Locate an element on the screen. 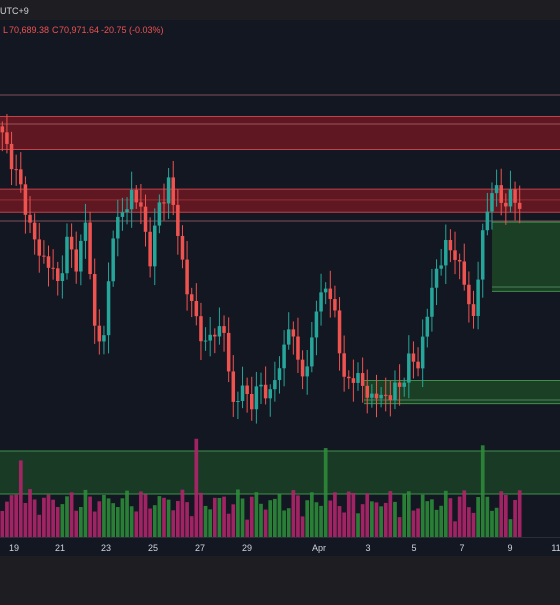 This screenshot has width=560, height=605. top-frame-bar is located at coordinates (280, 10).